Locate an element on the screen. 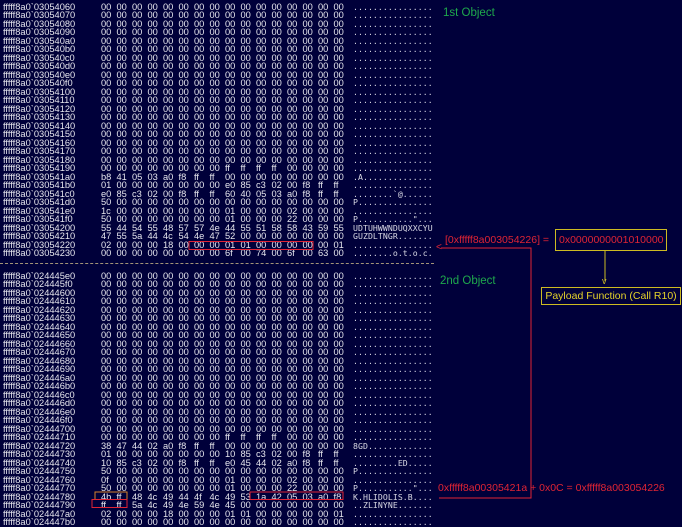 The image size is (682, 527). row-address: fffff8a0`02444680 is located at coordinates (39, 360).